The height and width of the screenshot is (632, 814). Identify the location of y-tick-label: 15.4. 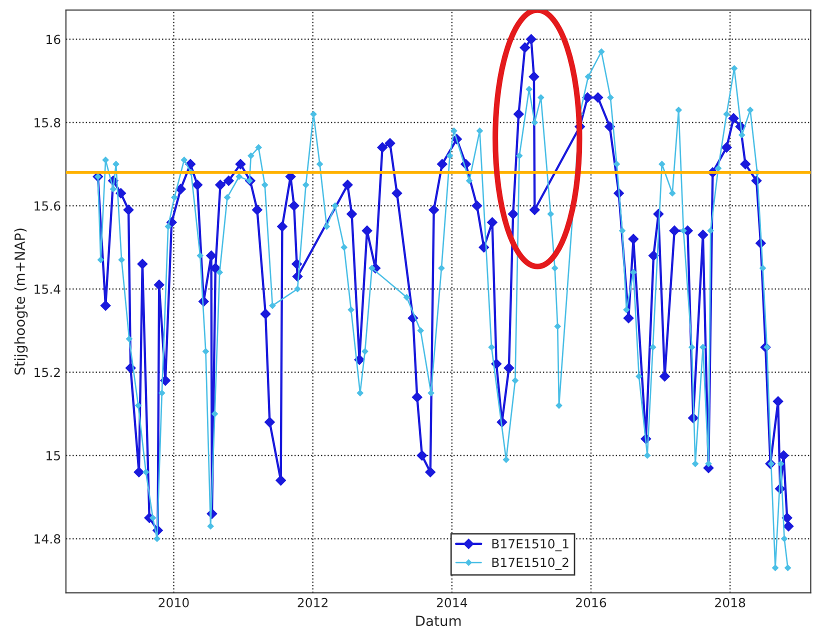
(47, 289).